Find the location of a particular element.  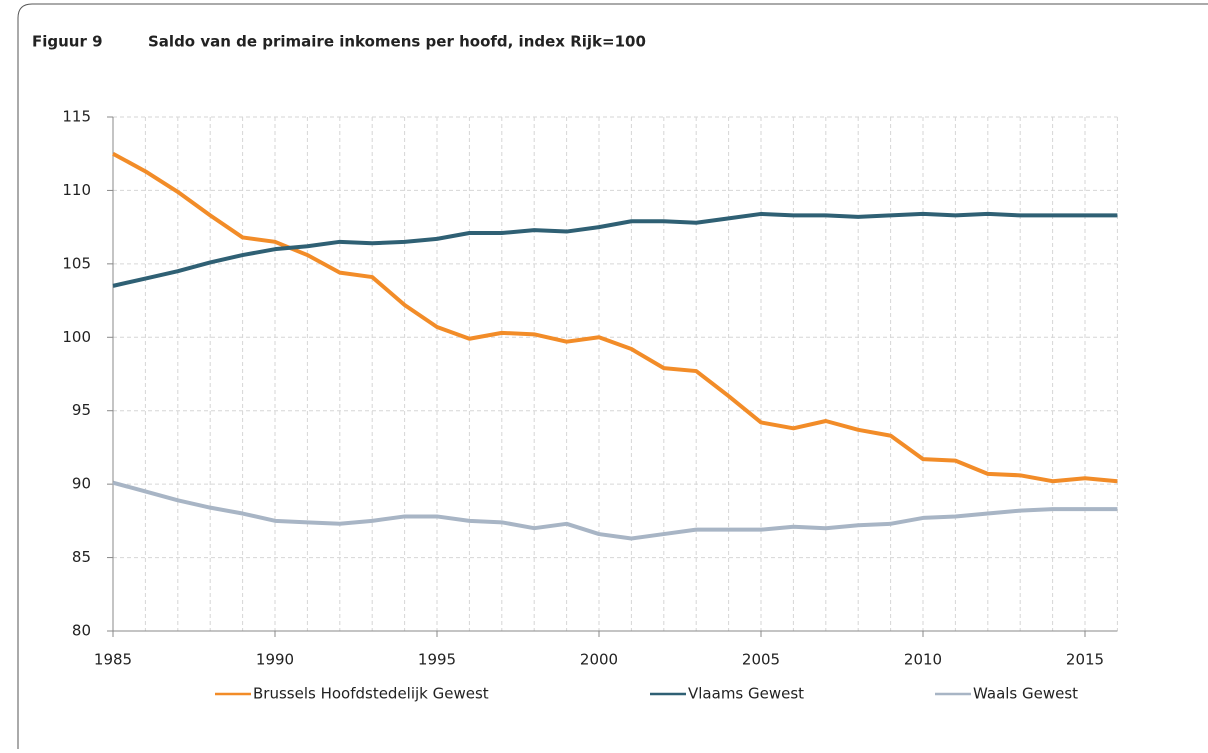

y-tick-label: 115 is located at coordinates (76, 117).